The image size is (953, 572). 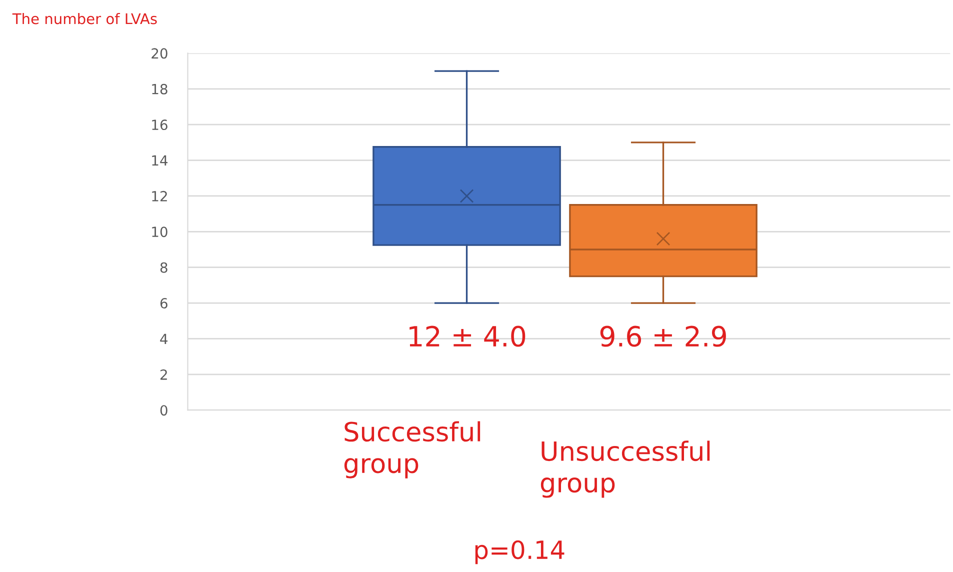 What do you see at coordinates (519, 552) in the screenshot?
I see `text: p=0.14` at bounding box center [519, 552].